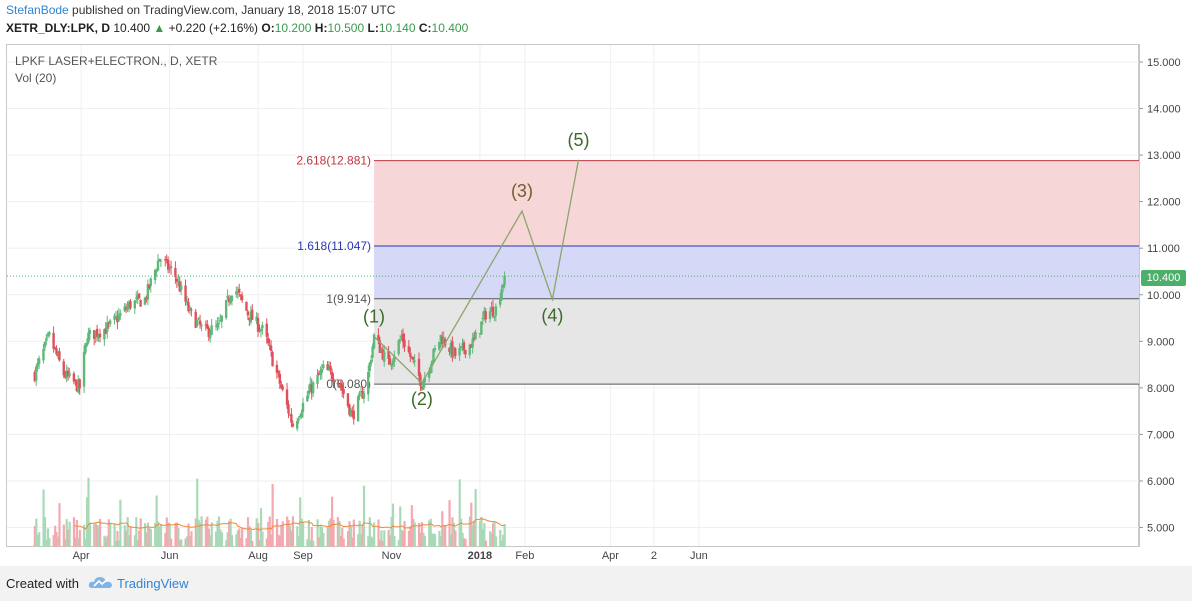  What do you see at coordinates (36, 78) in the screenshot?
I see `volume-legend: Vol (20)` at bounding box center [36, 78].